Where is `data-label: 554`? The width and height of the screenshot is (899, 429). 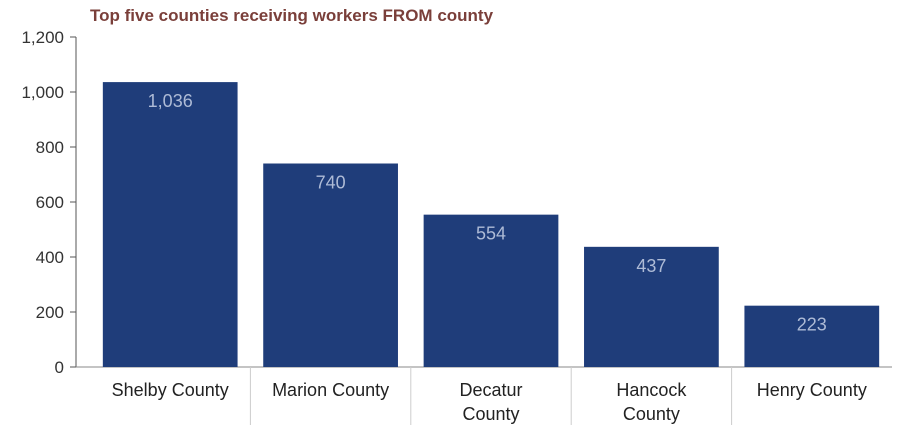
data-label: 554 is located at coordinates (491, 234).